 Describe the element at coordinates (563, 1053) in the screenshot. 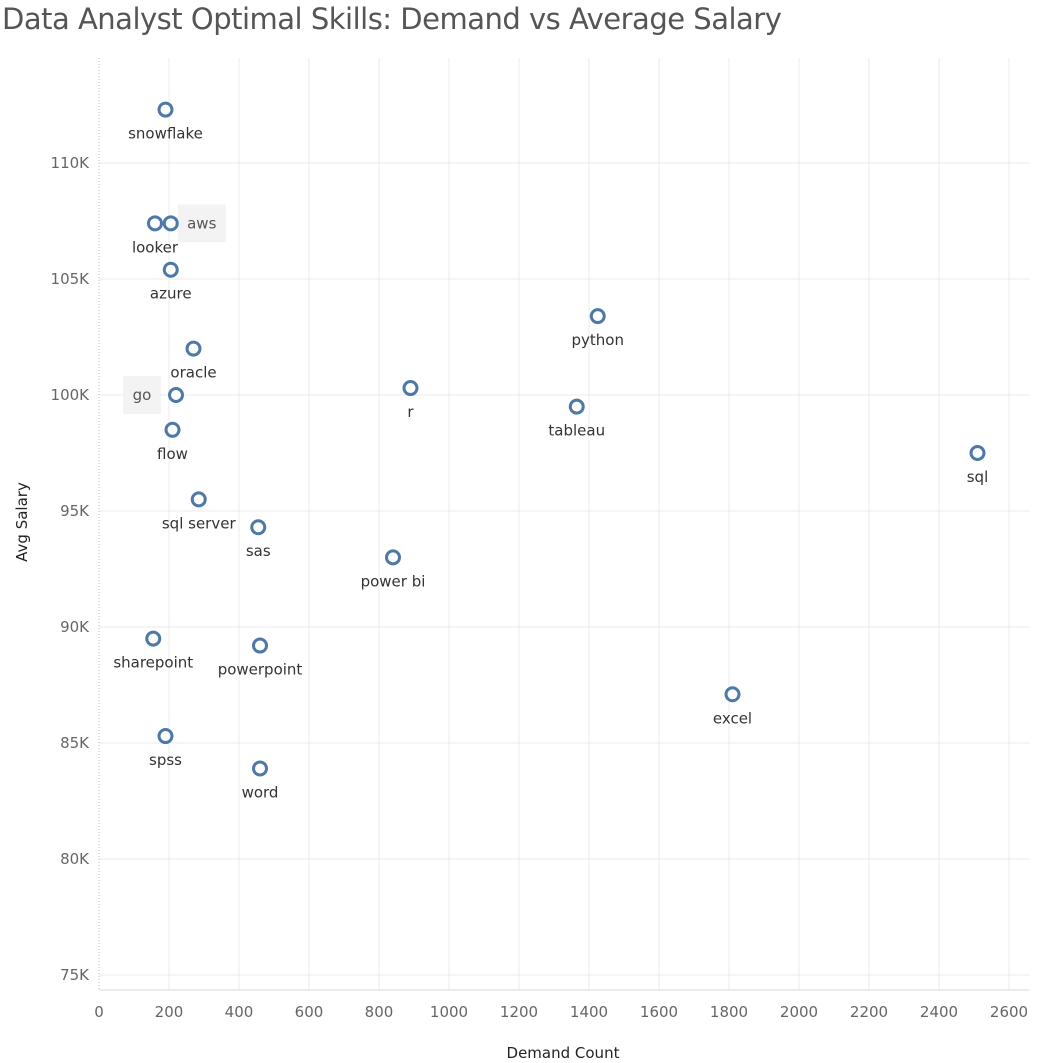

I see `x-axis-title: Demand Count` at that location.